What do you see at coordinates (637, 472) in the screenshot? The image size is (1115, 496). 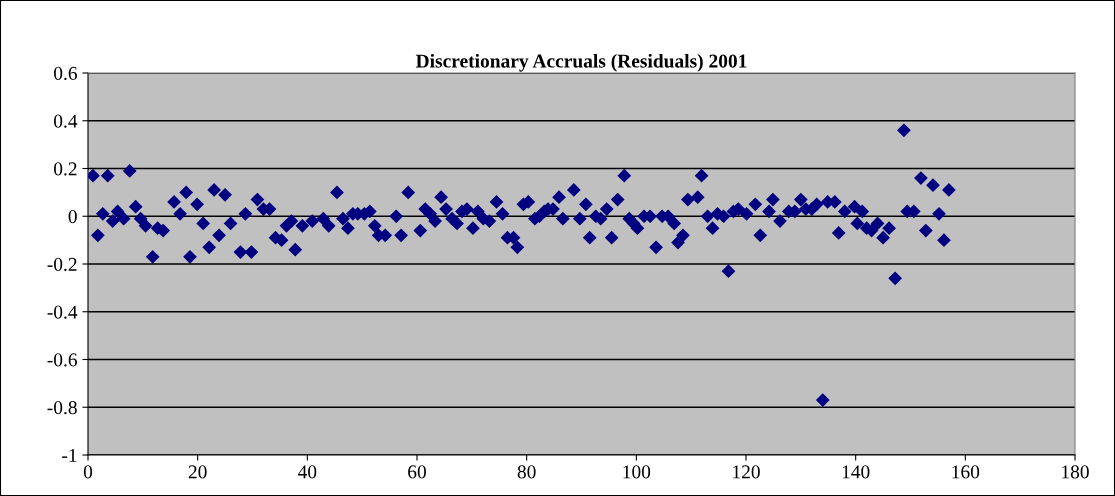 I see `x-tick-label: 100` at bounding box center [637, 472].